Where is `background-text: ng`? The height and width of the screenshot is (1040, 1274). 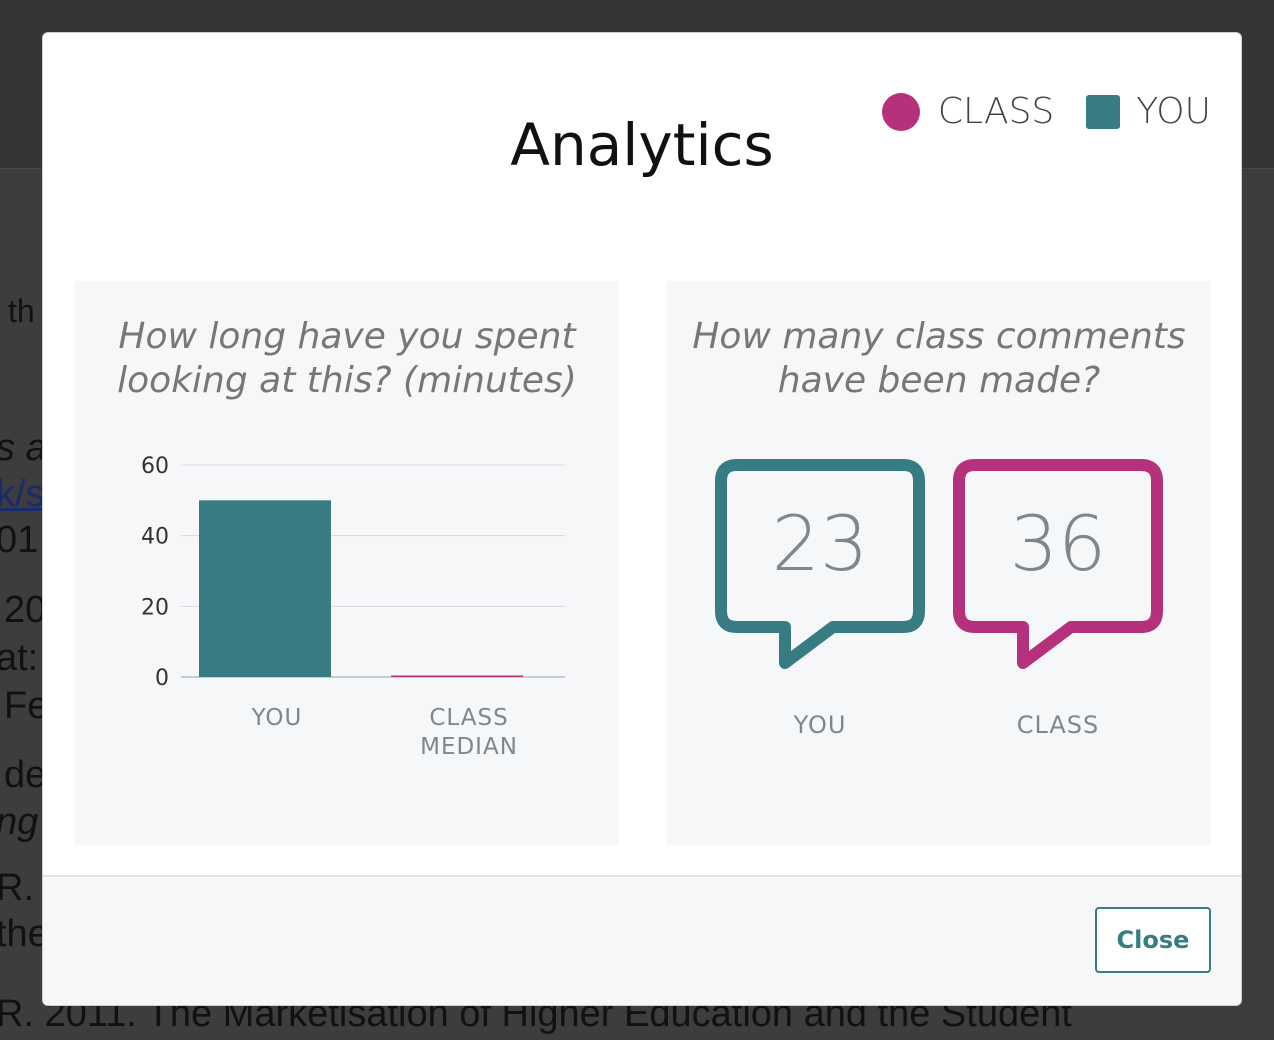 background-text: ng is located at coordinates (19, 822).